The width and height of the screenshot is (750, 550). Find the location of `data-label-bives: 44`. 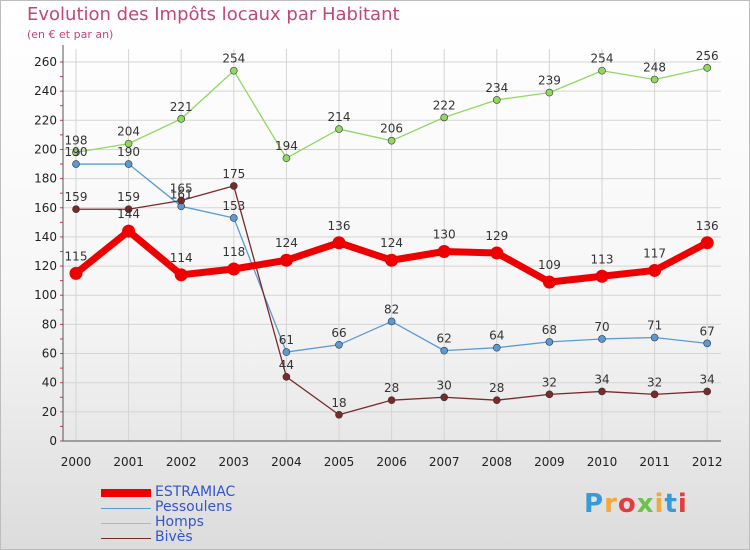

data-label-bives: 44 is located at coordinates (286, 365).